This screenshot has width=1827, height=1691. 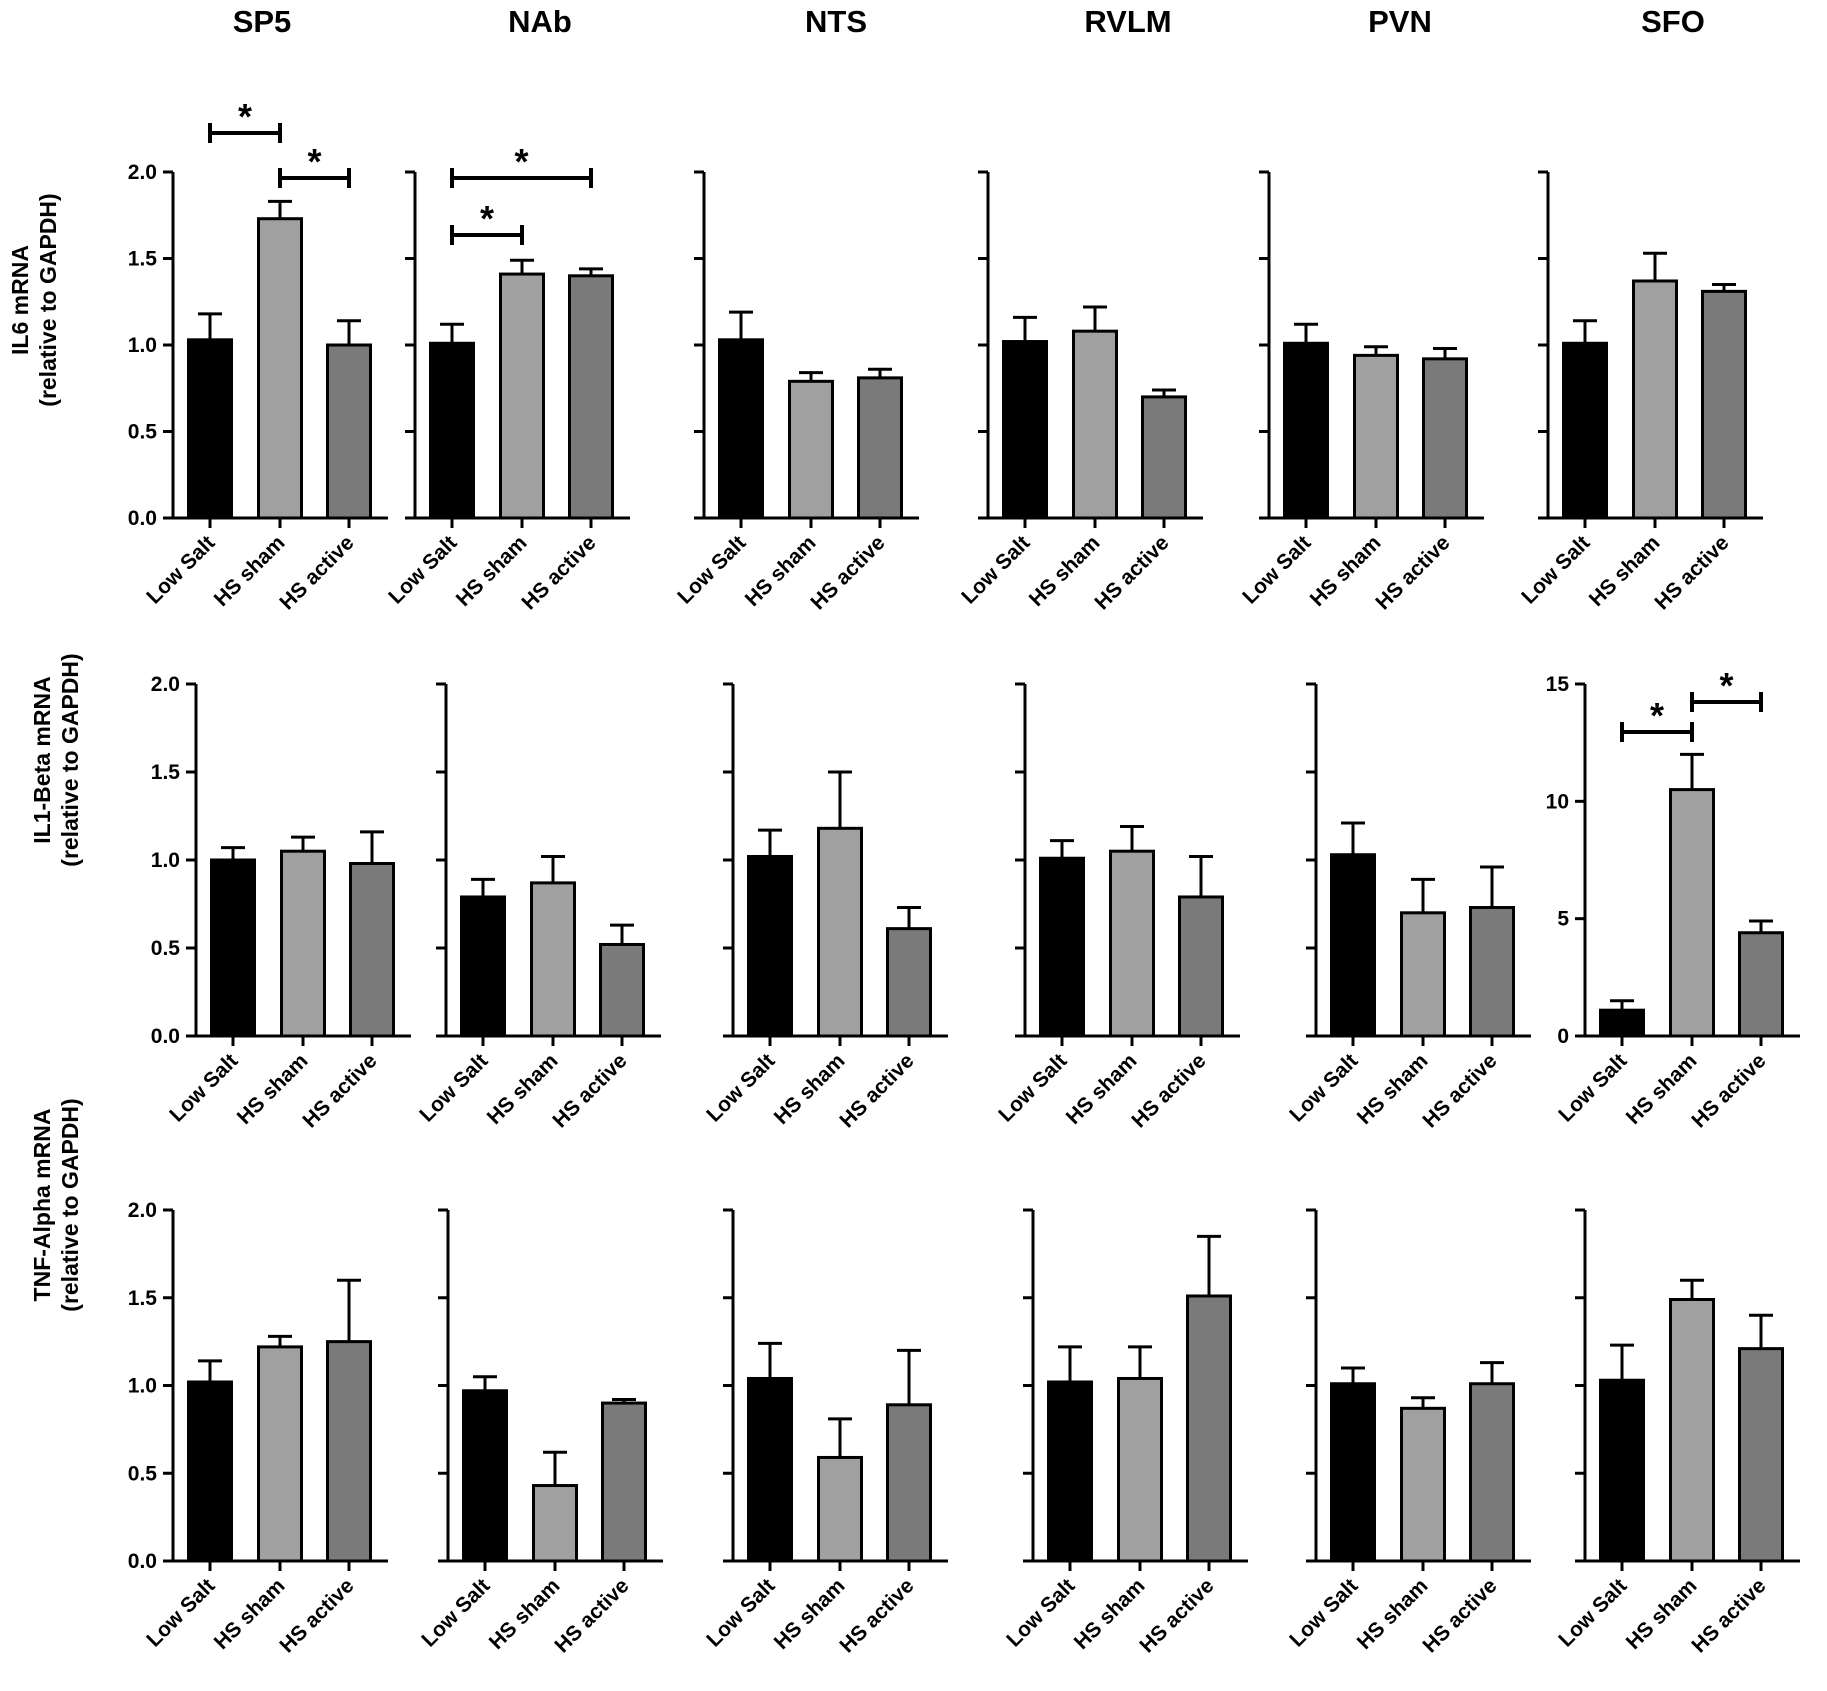 What do you see at coordinates (42, 759) in the screenshot?
I see `ylabel-line-1: IL1-Beta mRNA` at bounding box center [42, 759].